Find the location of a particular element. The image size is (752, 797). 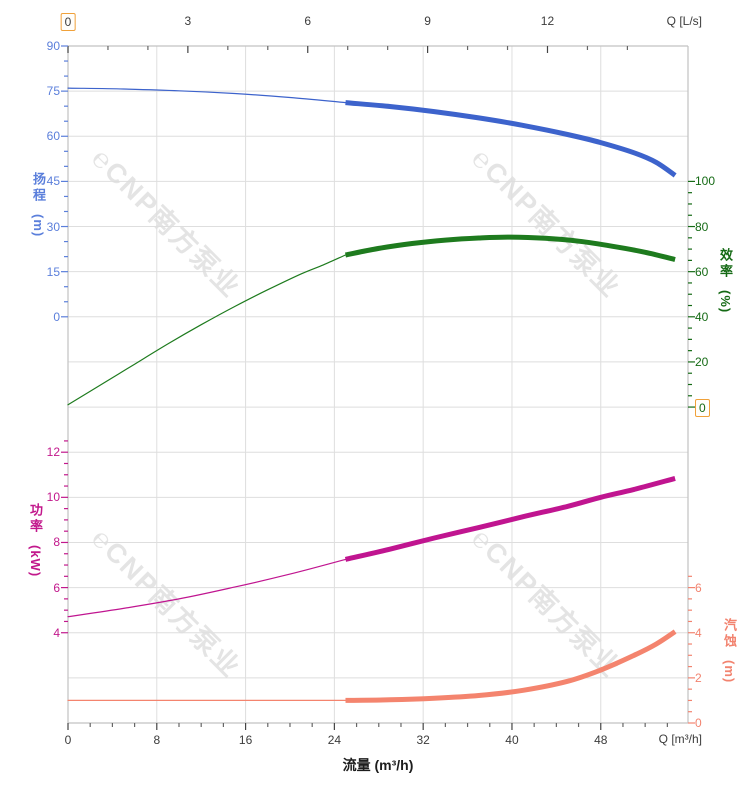

bottom-axis-tick-label: 48 is located at coordinates (601, 740).